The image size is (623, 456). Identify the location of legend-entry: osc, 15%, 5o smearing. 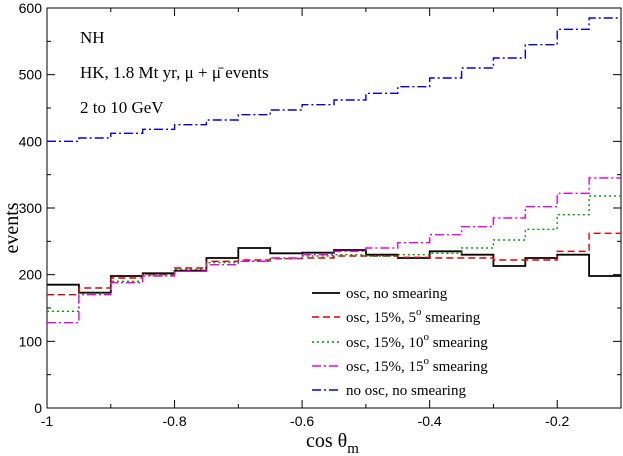
(413, 316).